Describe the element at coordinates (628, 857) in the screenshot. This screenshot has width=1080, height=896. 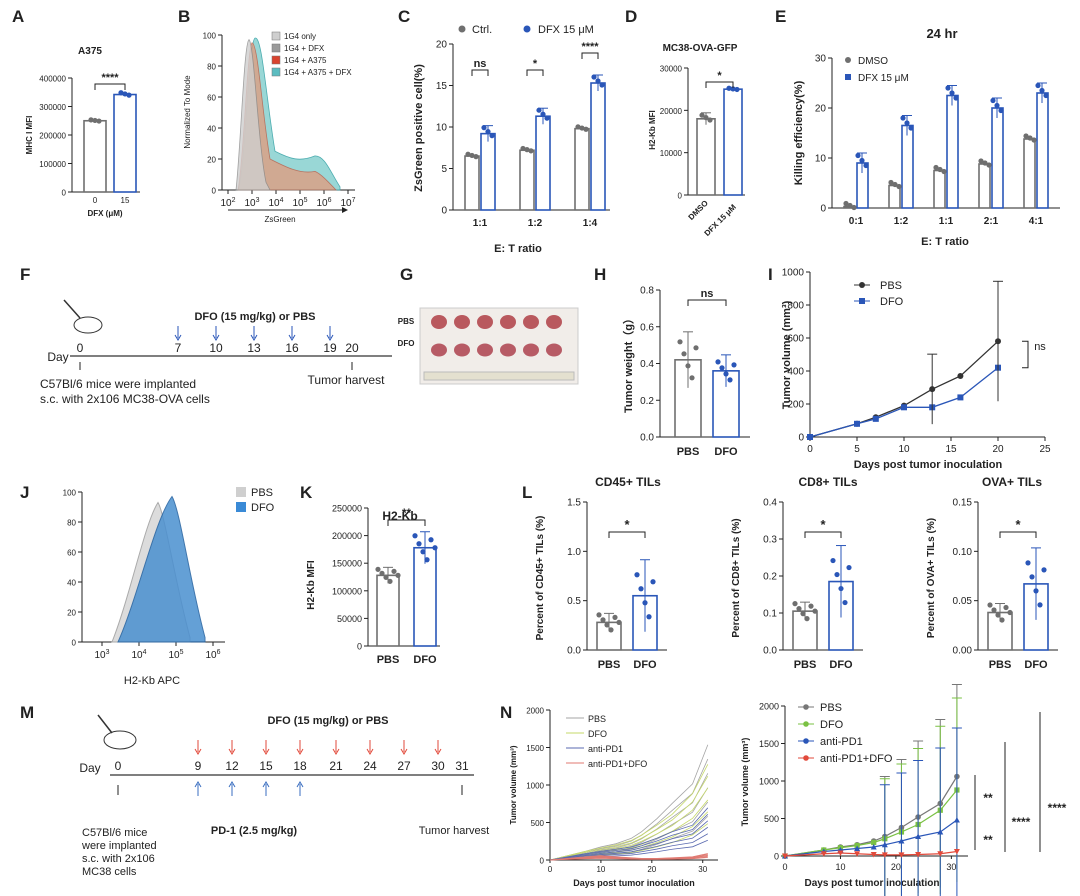
I see `individual-curve` at that location.